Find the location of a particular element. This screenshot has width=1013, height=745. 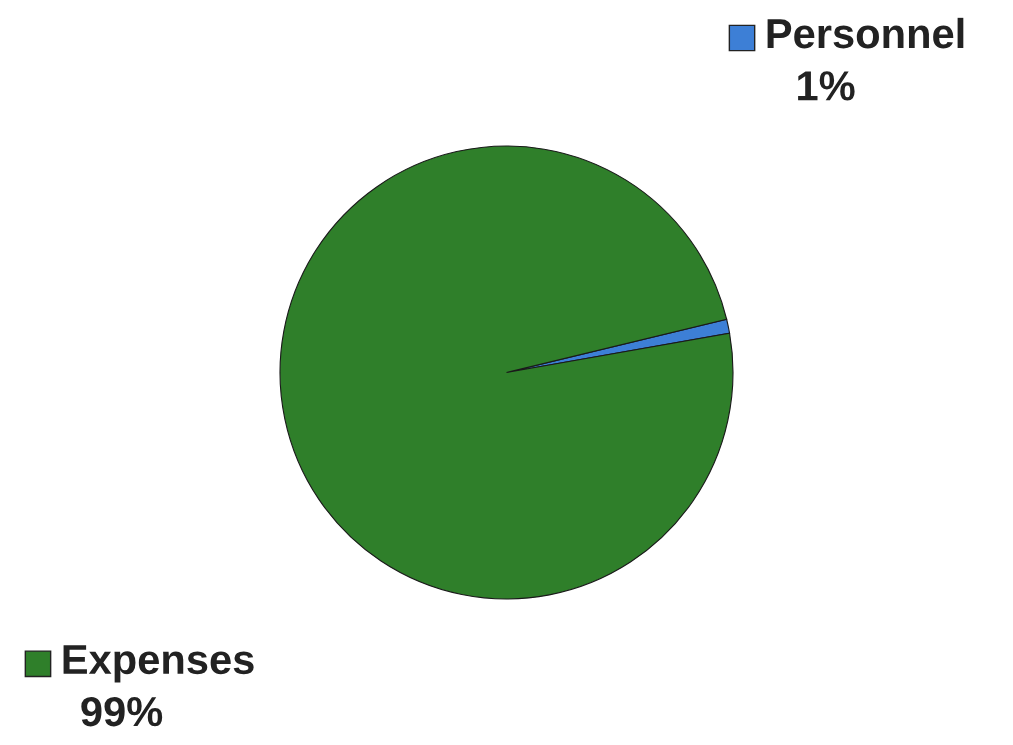

data-label: 1% is located at coordinates (826, 86).